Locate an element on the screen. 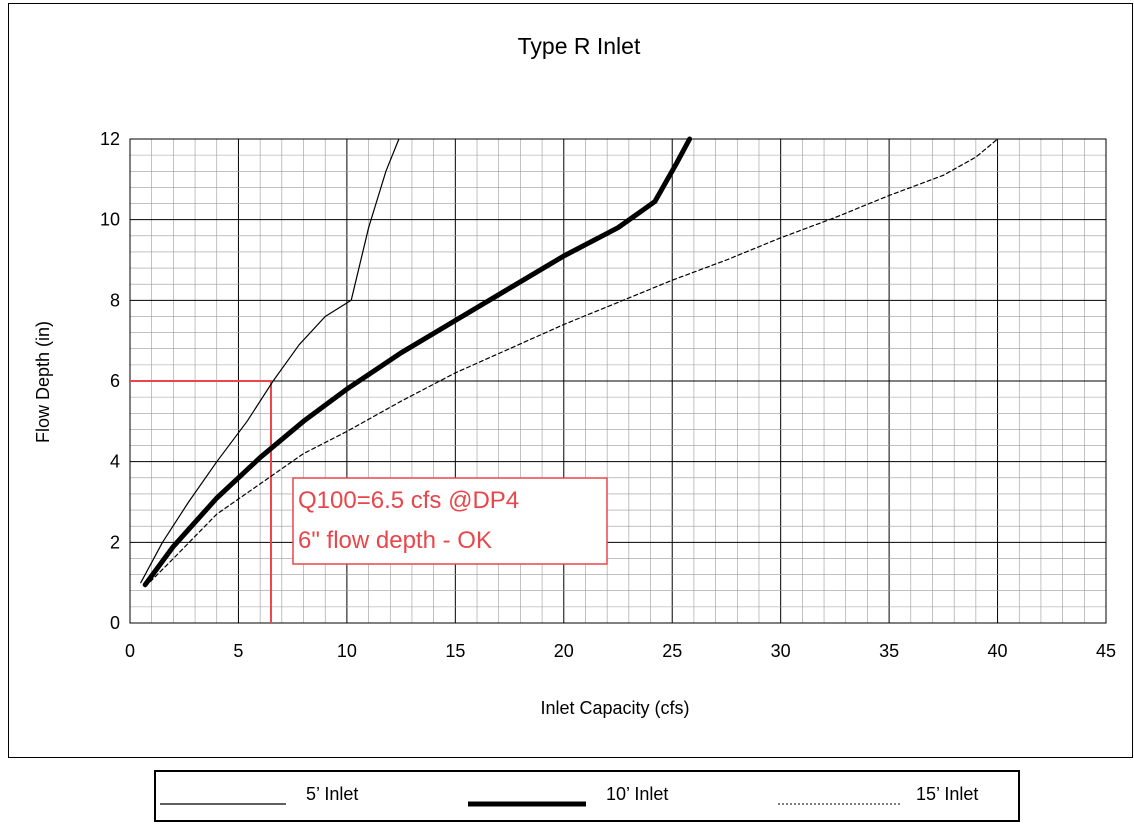 The height and width of the screenshot is (836, 1134). legend-label-5ft: 5’ Inlet is located at coordinates (332, 794).